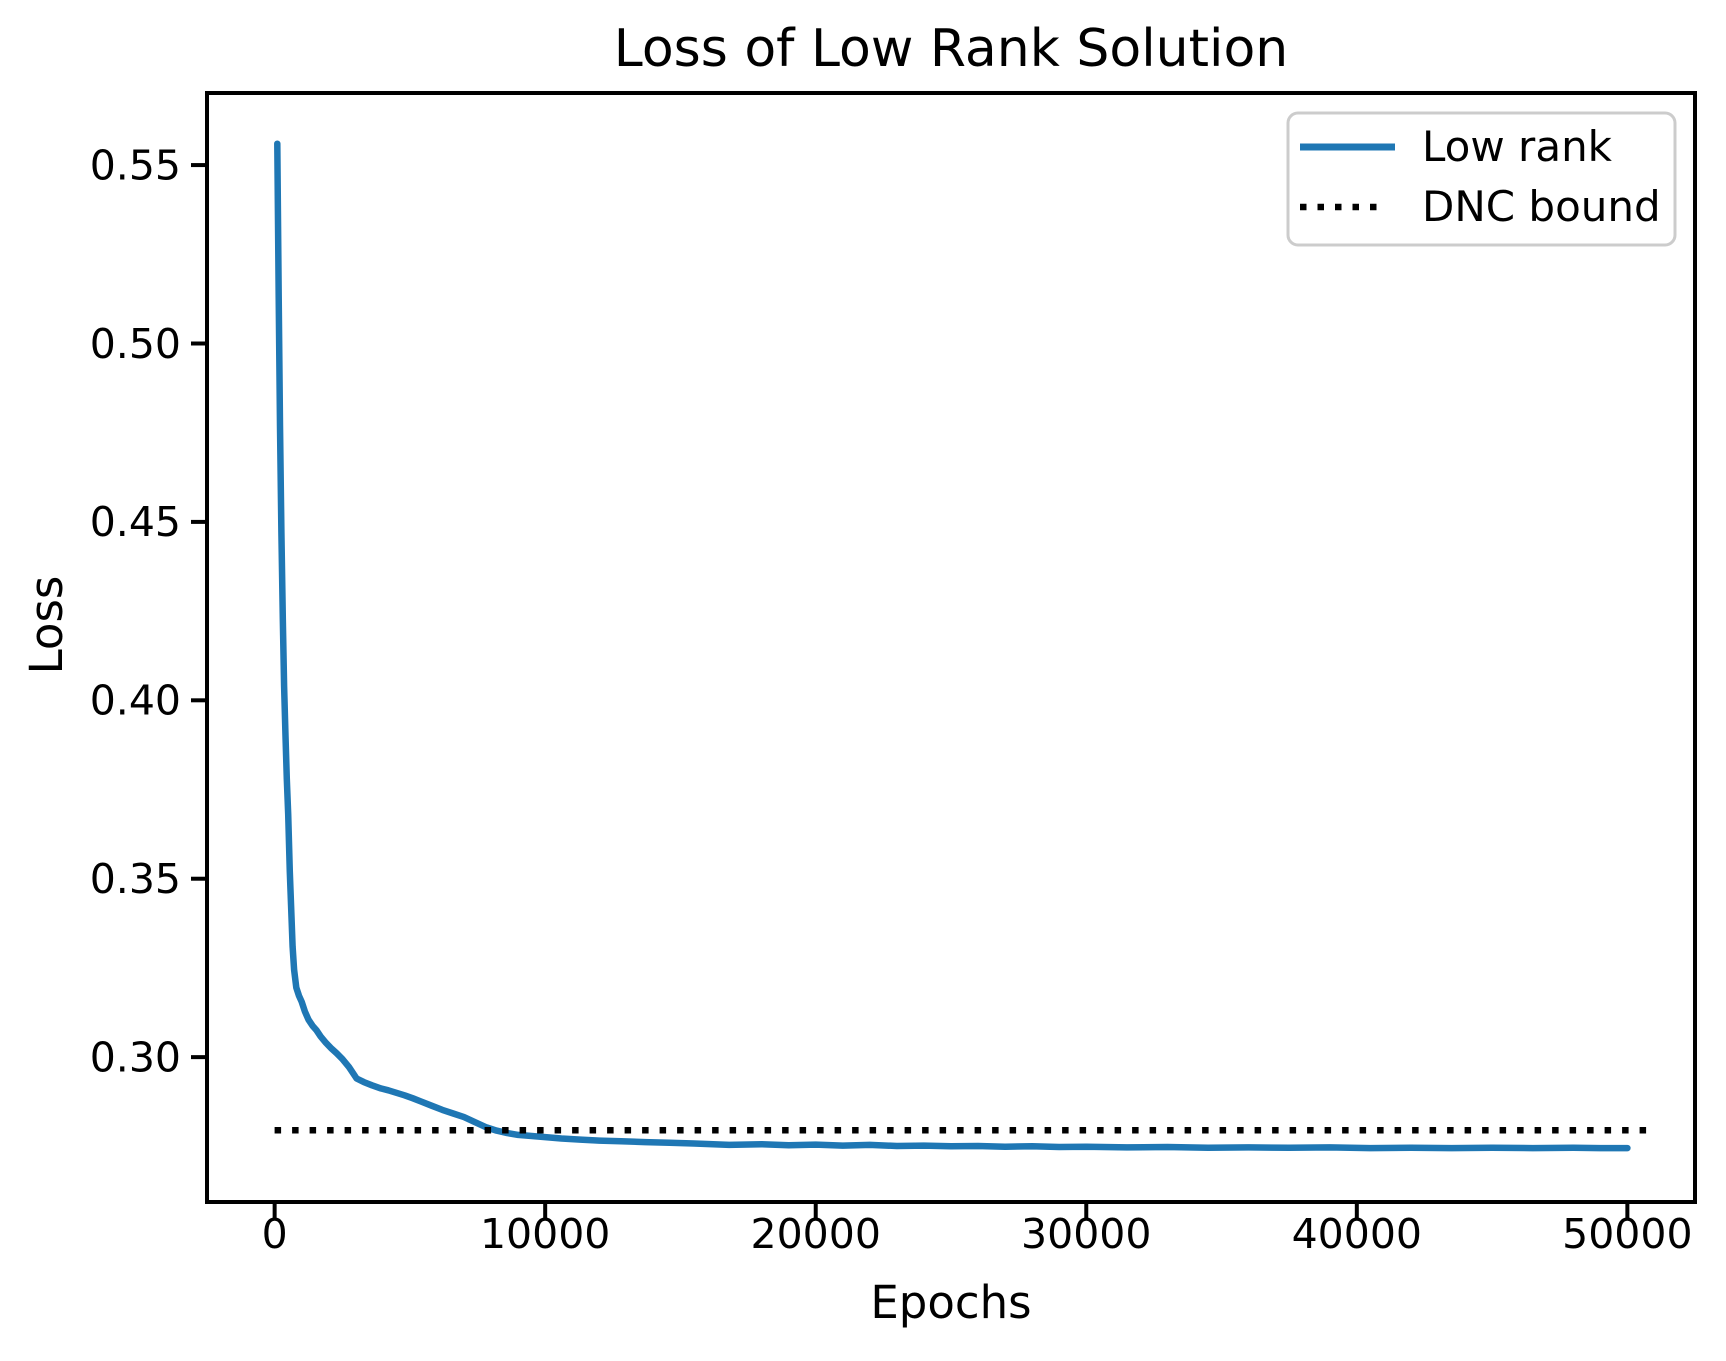 This screenshot has width=1726, height=1361. Describe the element at coordinates (46, 625) in the screenshot. I see `y-axis-label: Loss` at that location.